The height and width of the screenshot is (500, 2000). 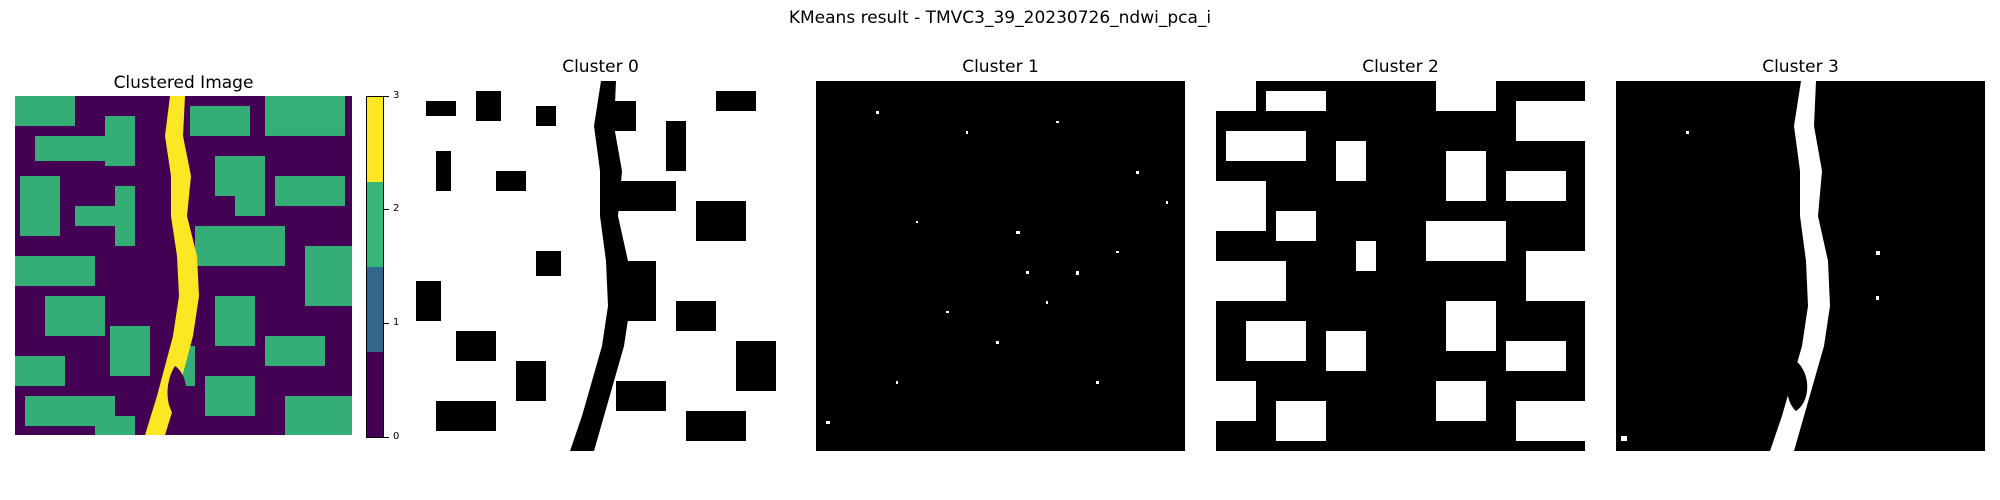 What do you see at coordinates (396, 95) in the screenshot?
I see `colorbar-label-3: 3` at bounding box center [396, 95].